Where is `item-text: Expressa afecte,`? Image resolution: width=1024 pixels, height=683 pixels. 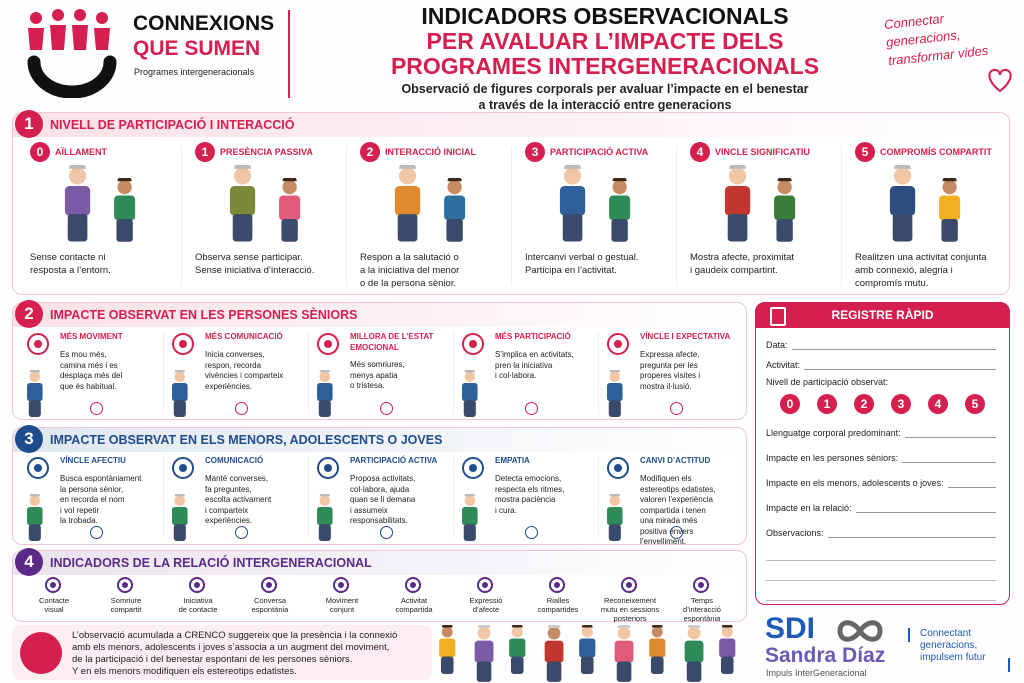
item-text: Expressa afecte, is located at coordinates (670, 354).